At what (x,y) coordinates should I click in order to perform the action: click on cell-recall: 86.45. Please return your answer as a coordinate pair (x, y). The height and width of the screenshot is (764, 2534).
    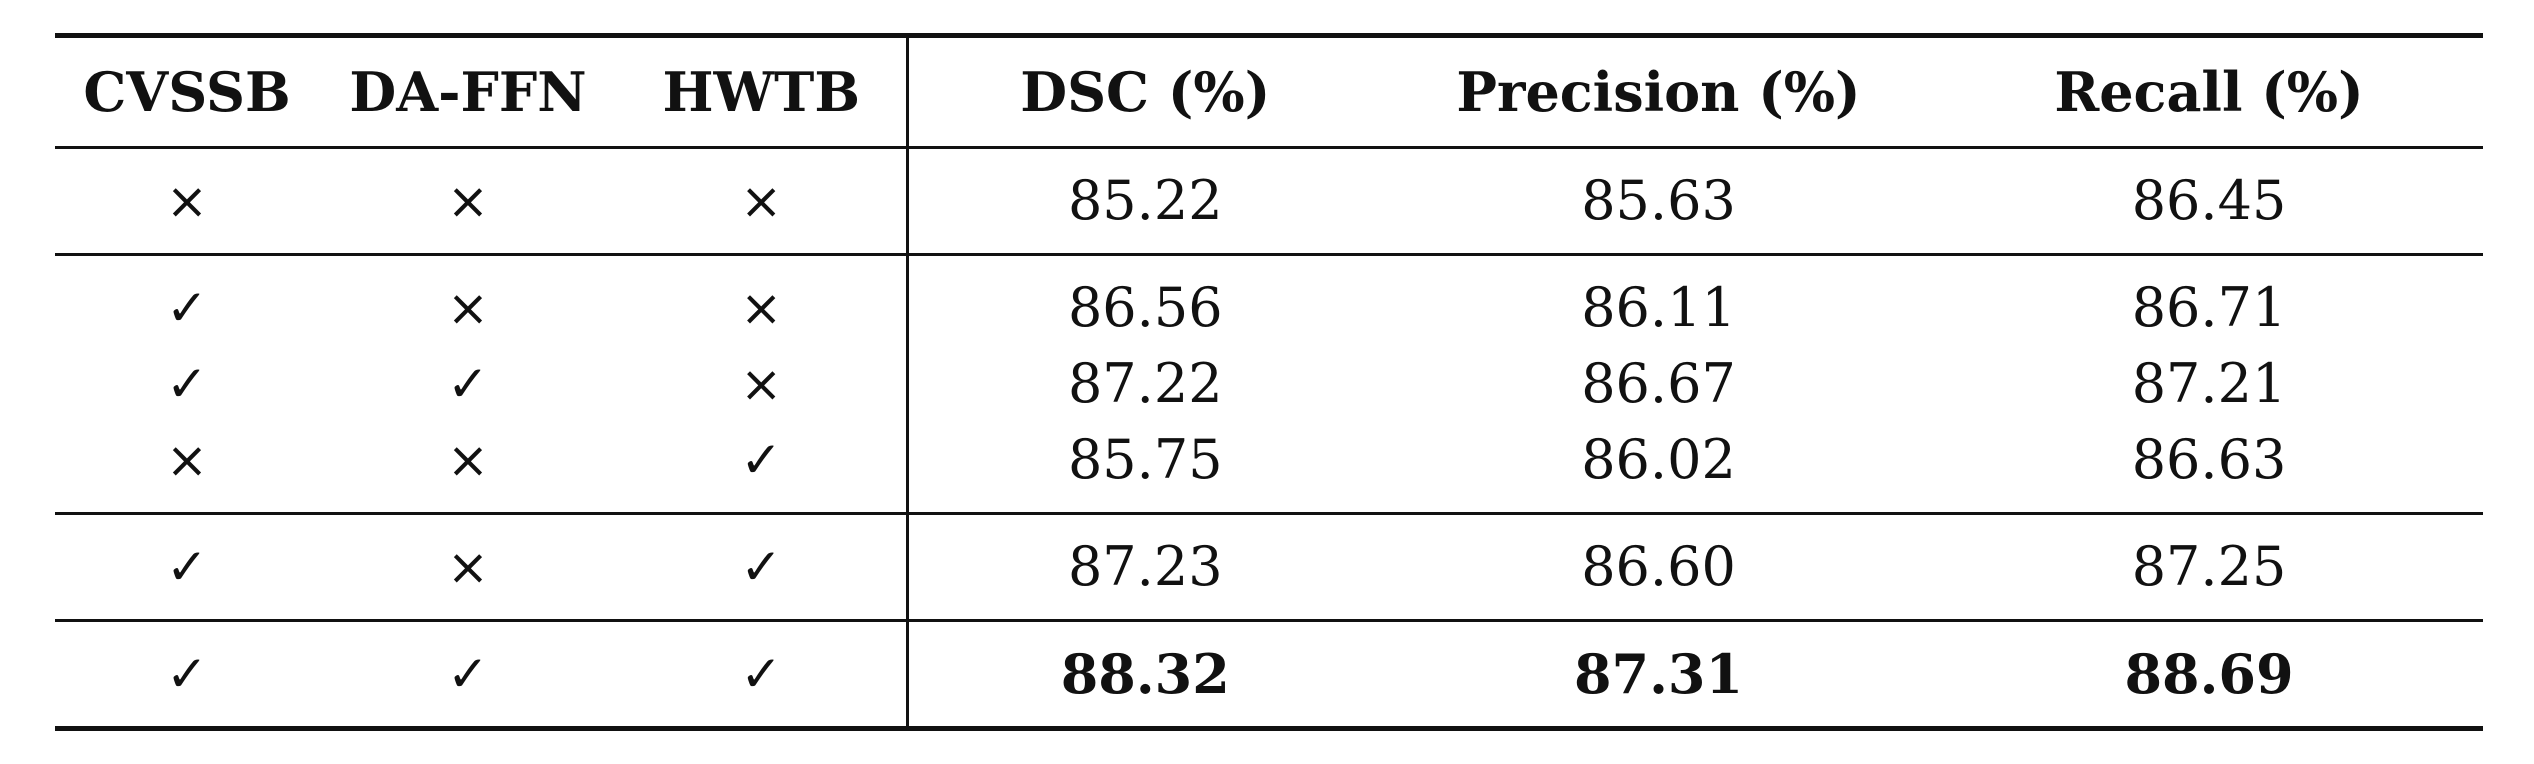
    Looking at the image, I should click on (2209, 200).